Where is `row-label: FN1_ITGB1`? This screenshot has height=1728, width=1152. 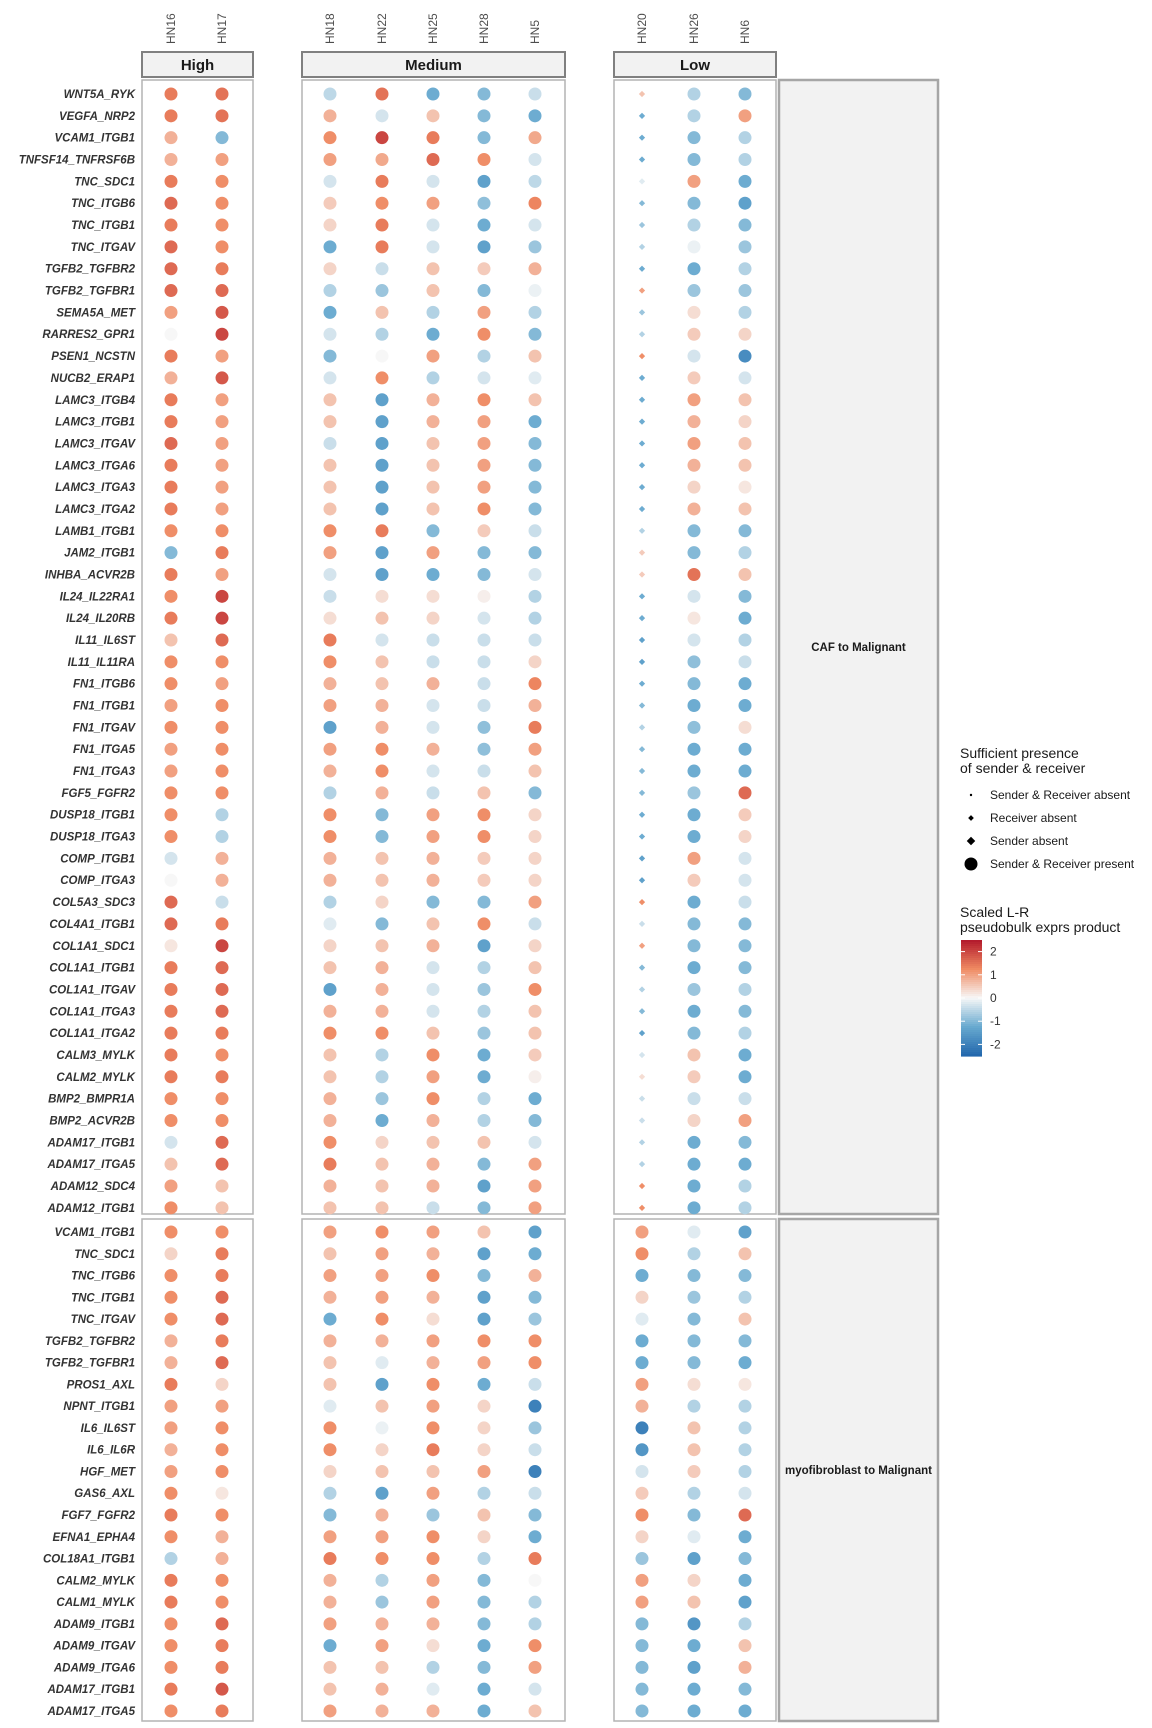
row-label: FN1_ITGB1 is located at coordinates (104, 707).